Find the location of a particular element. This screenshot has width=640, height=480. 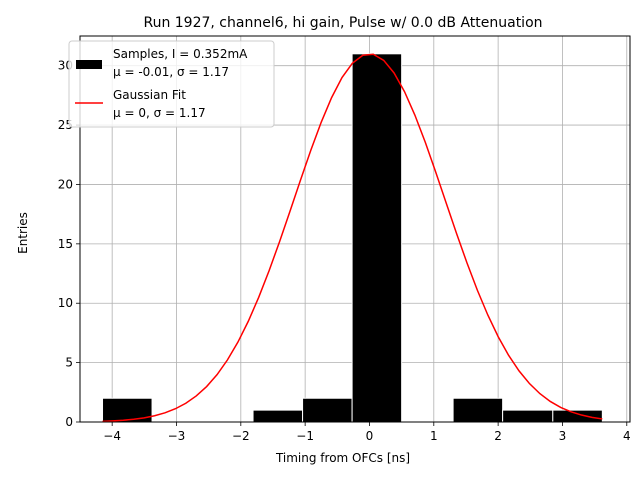

x-tick-label: 4 is located at coordinates (627, 436).